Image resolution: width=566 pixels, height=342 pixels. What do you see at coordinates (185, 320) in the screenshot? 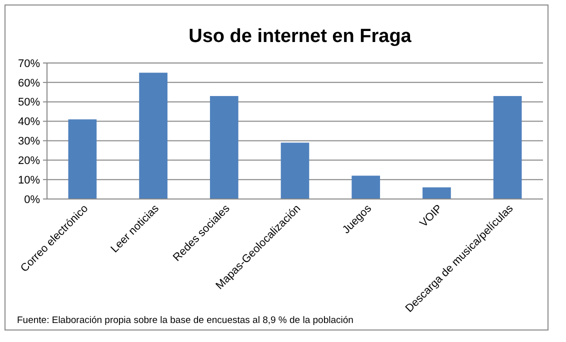
I see `source-note: Fuente: Elaboración propia sobre la base de encuestas al 8,9 % de la población` at bounding box center [185, 320].